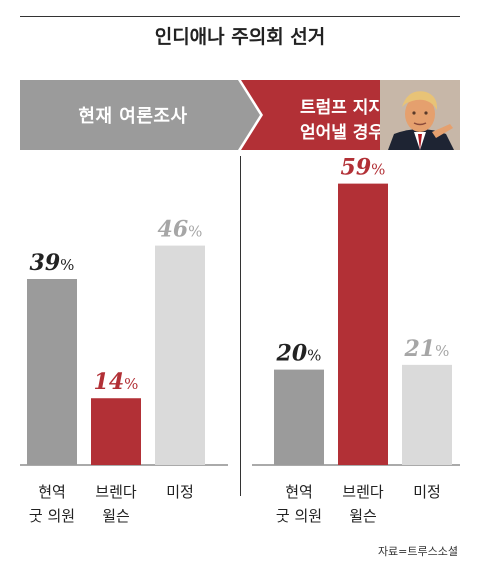  I want to click on trump-portrait-photo, so click(420, 115).